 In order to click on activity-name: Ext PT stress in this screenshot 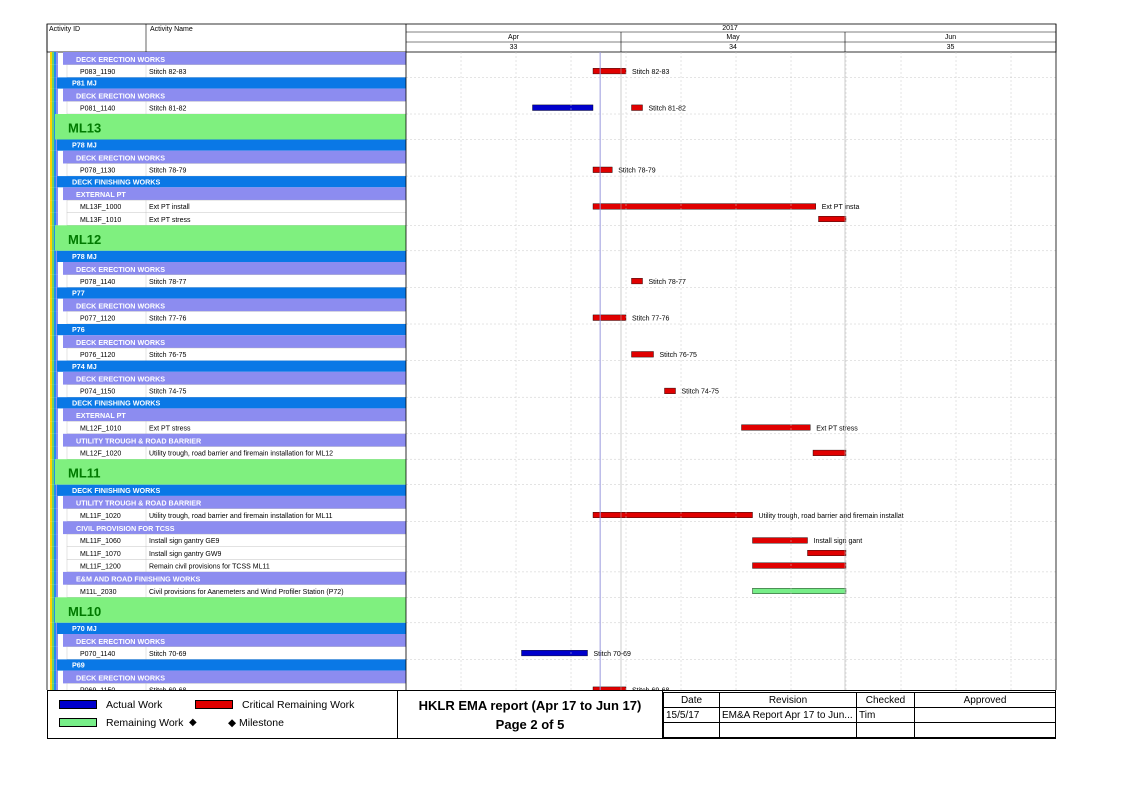, I will do `click(170, 220)`.